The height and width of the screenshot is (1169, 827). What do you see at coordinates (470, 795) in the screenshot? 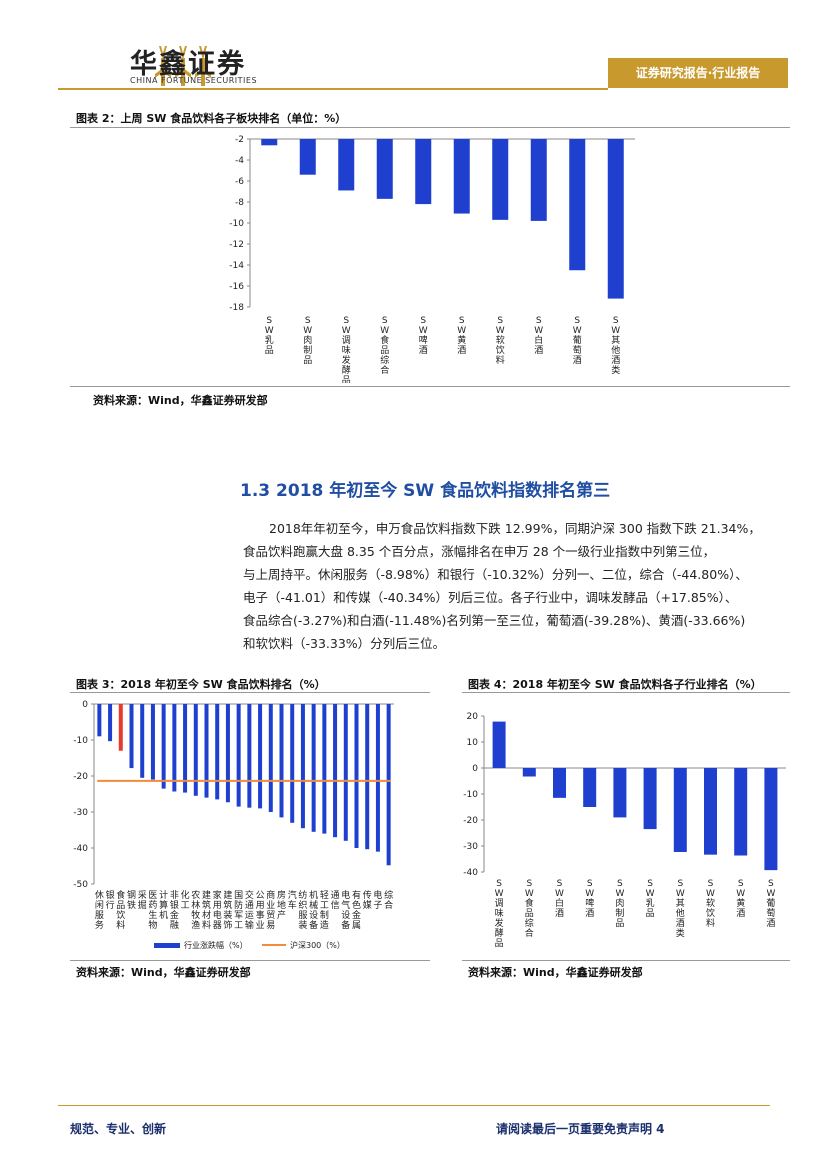
I see `chart4-y-tick-label: -10` at bounding box center [470, 795].